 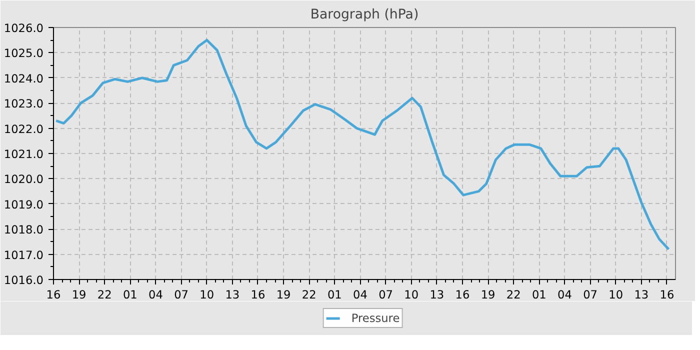 What do you see at coordinates (24, 154) in the screenshot?
I see `y-tick-label: 1021.0` at bounding box center [24, 154].